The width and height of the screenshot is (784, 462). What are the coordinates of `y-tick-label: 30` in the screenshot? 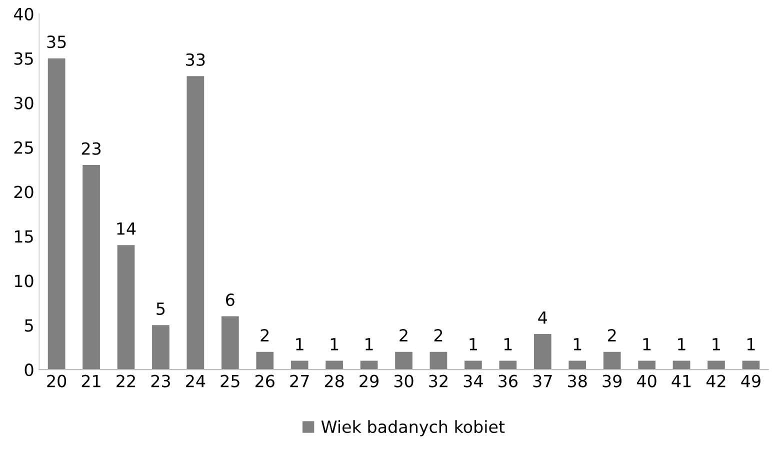 It's located at (24, 103).